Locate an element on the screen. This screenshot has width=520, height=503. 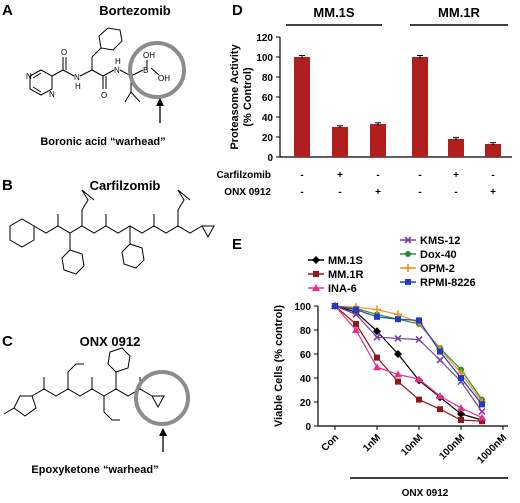
panel-a: A Bortezomib N N is located at coordinates (94, 75).